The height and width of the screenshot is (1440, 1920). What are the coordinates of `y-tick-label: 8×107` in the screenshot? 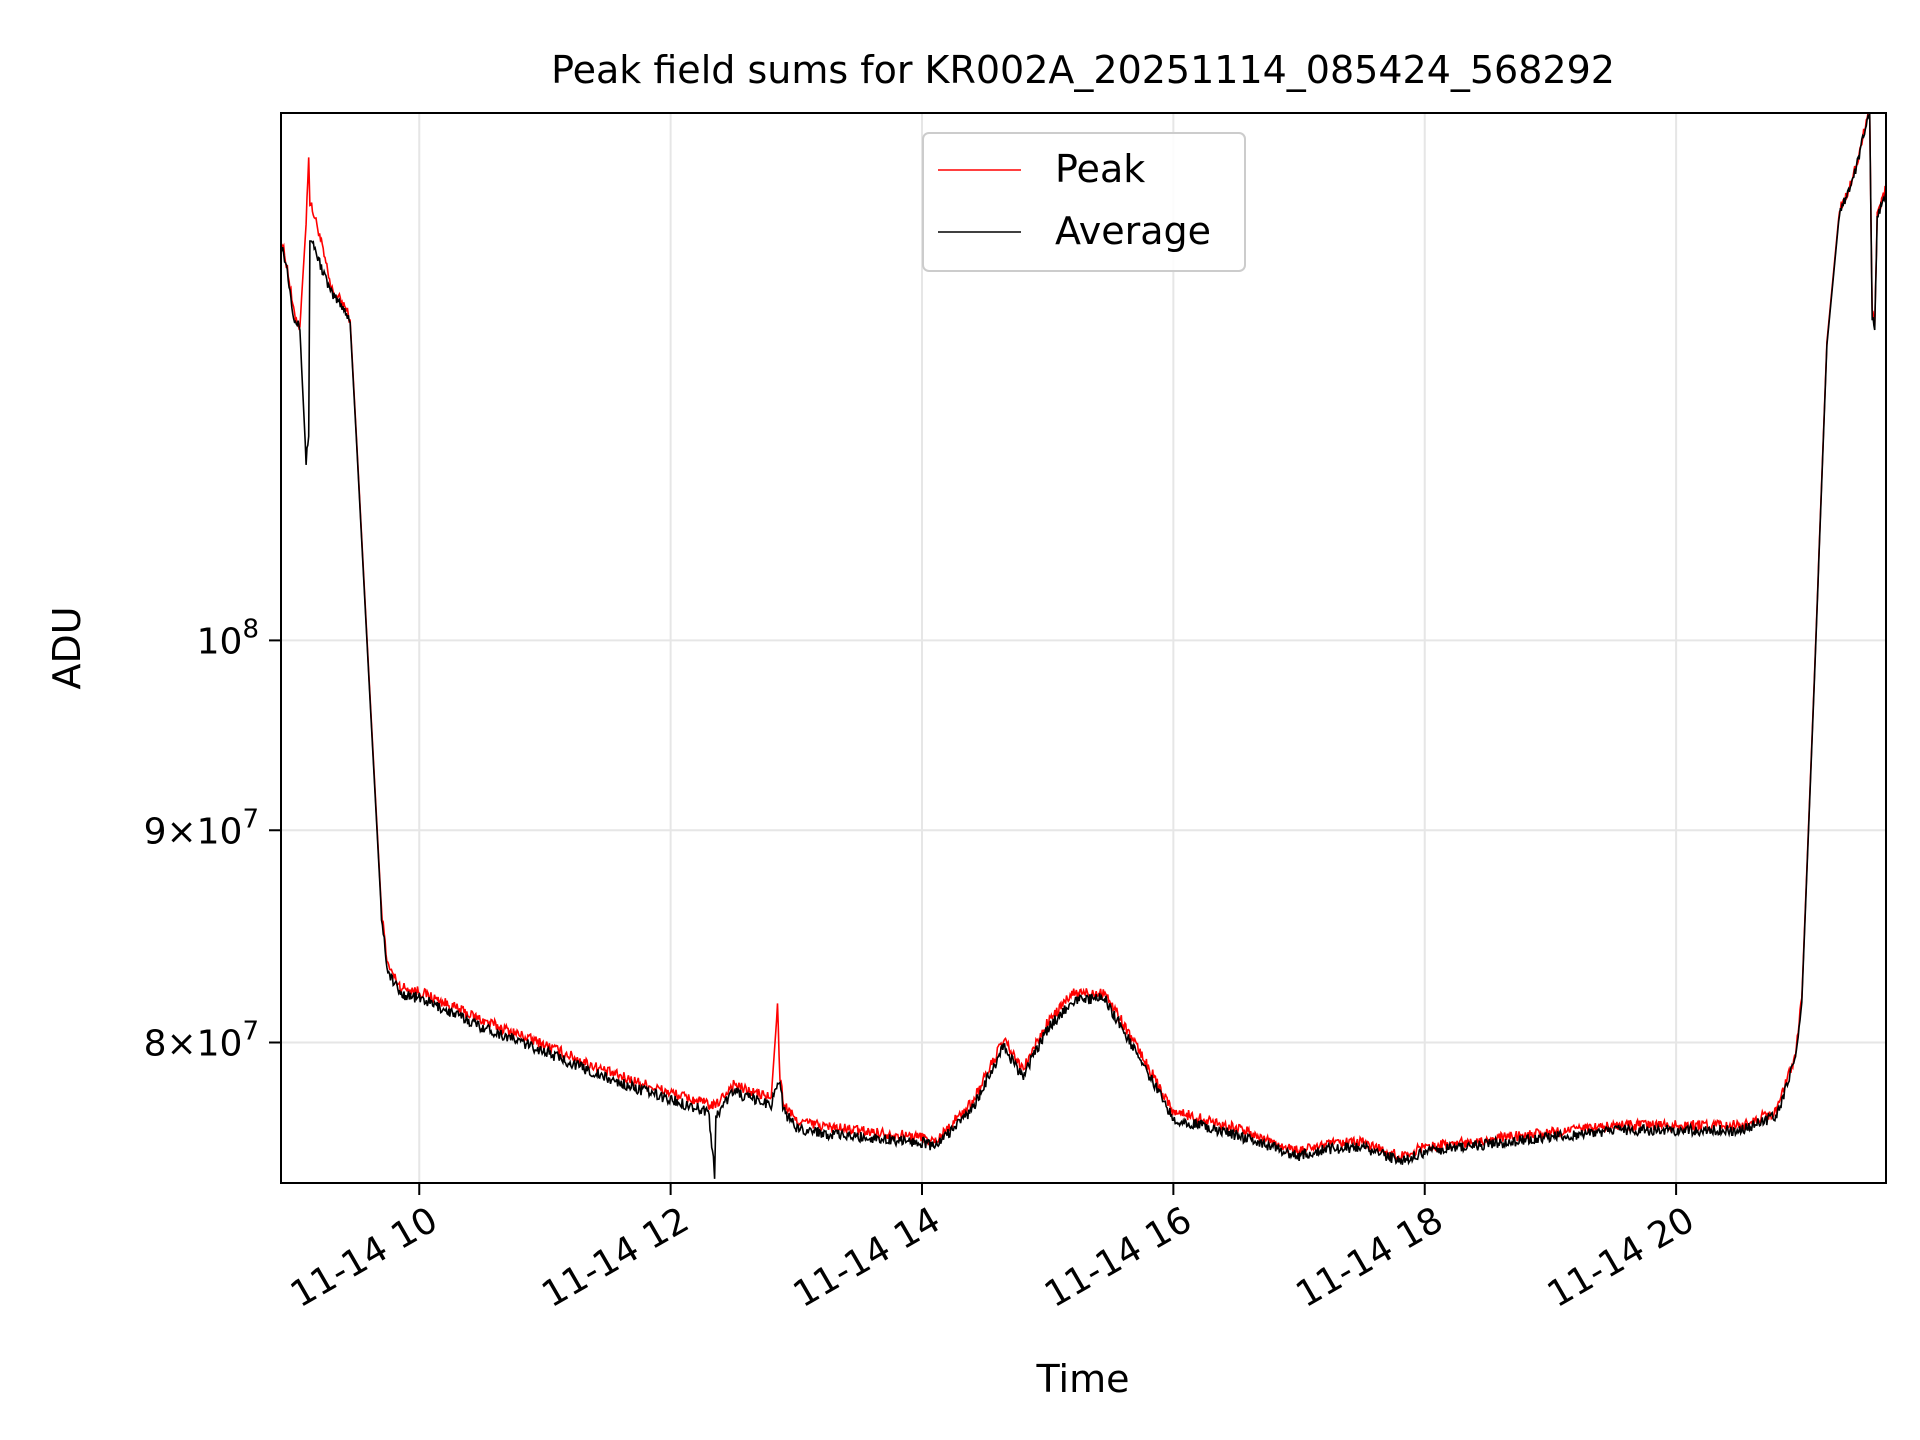 It's located at (201, 1041).